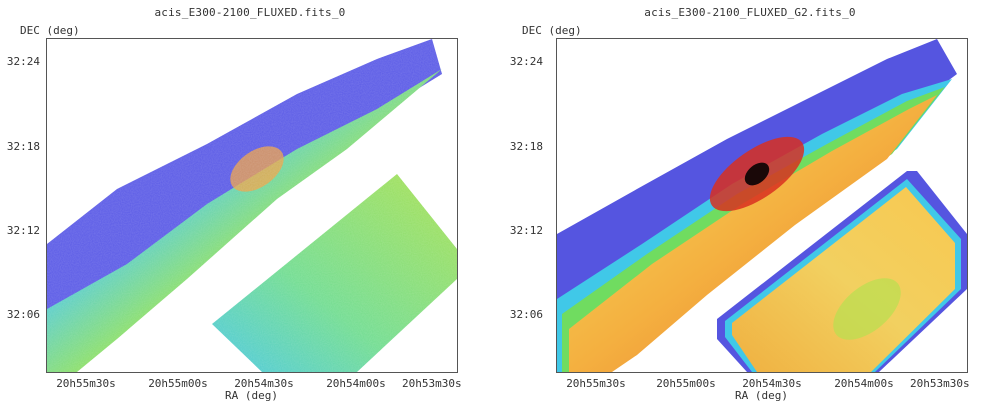  I want to click on left-ytick-4: 32:06, so click(23, 314).